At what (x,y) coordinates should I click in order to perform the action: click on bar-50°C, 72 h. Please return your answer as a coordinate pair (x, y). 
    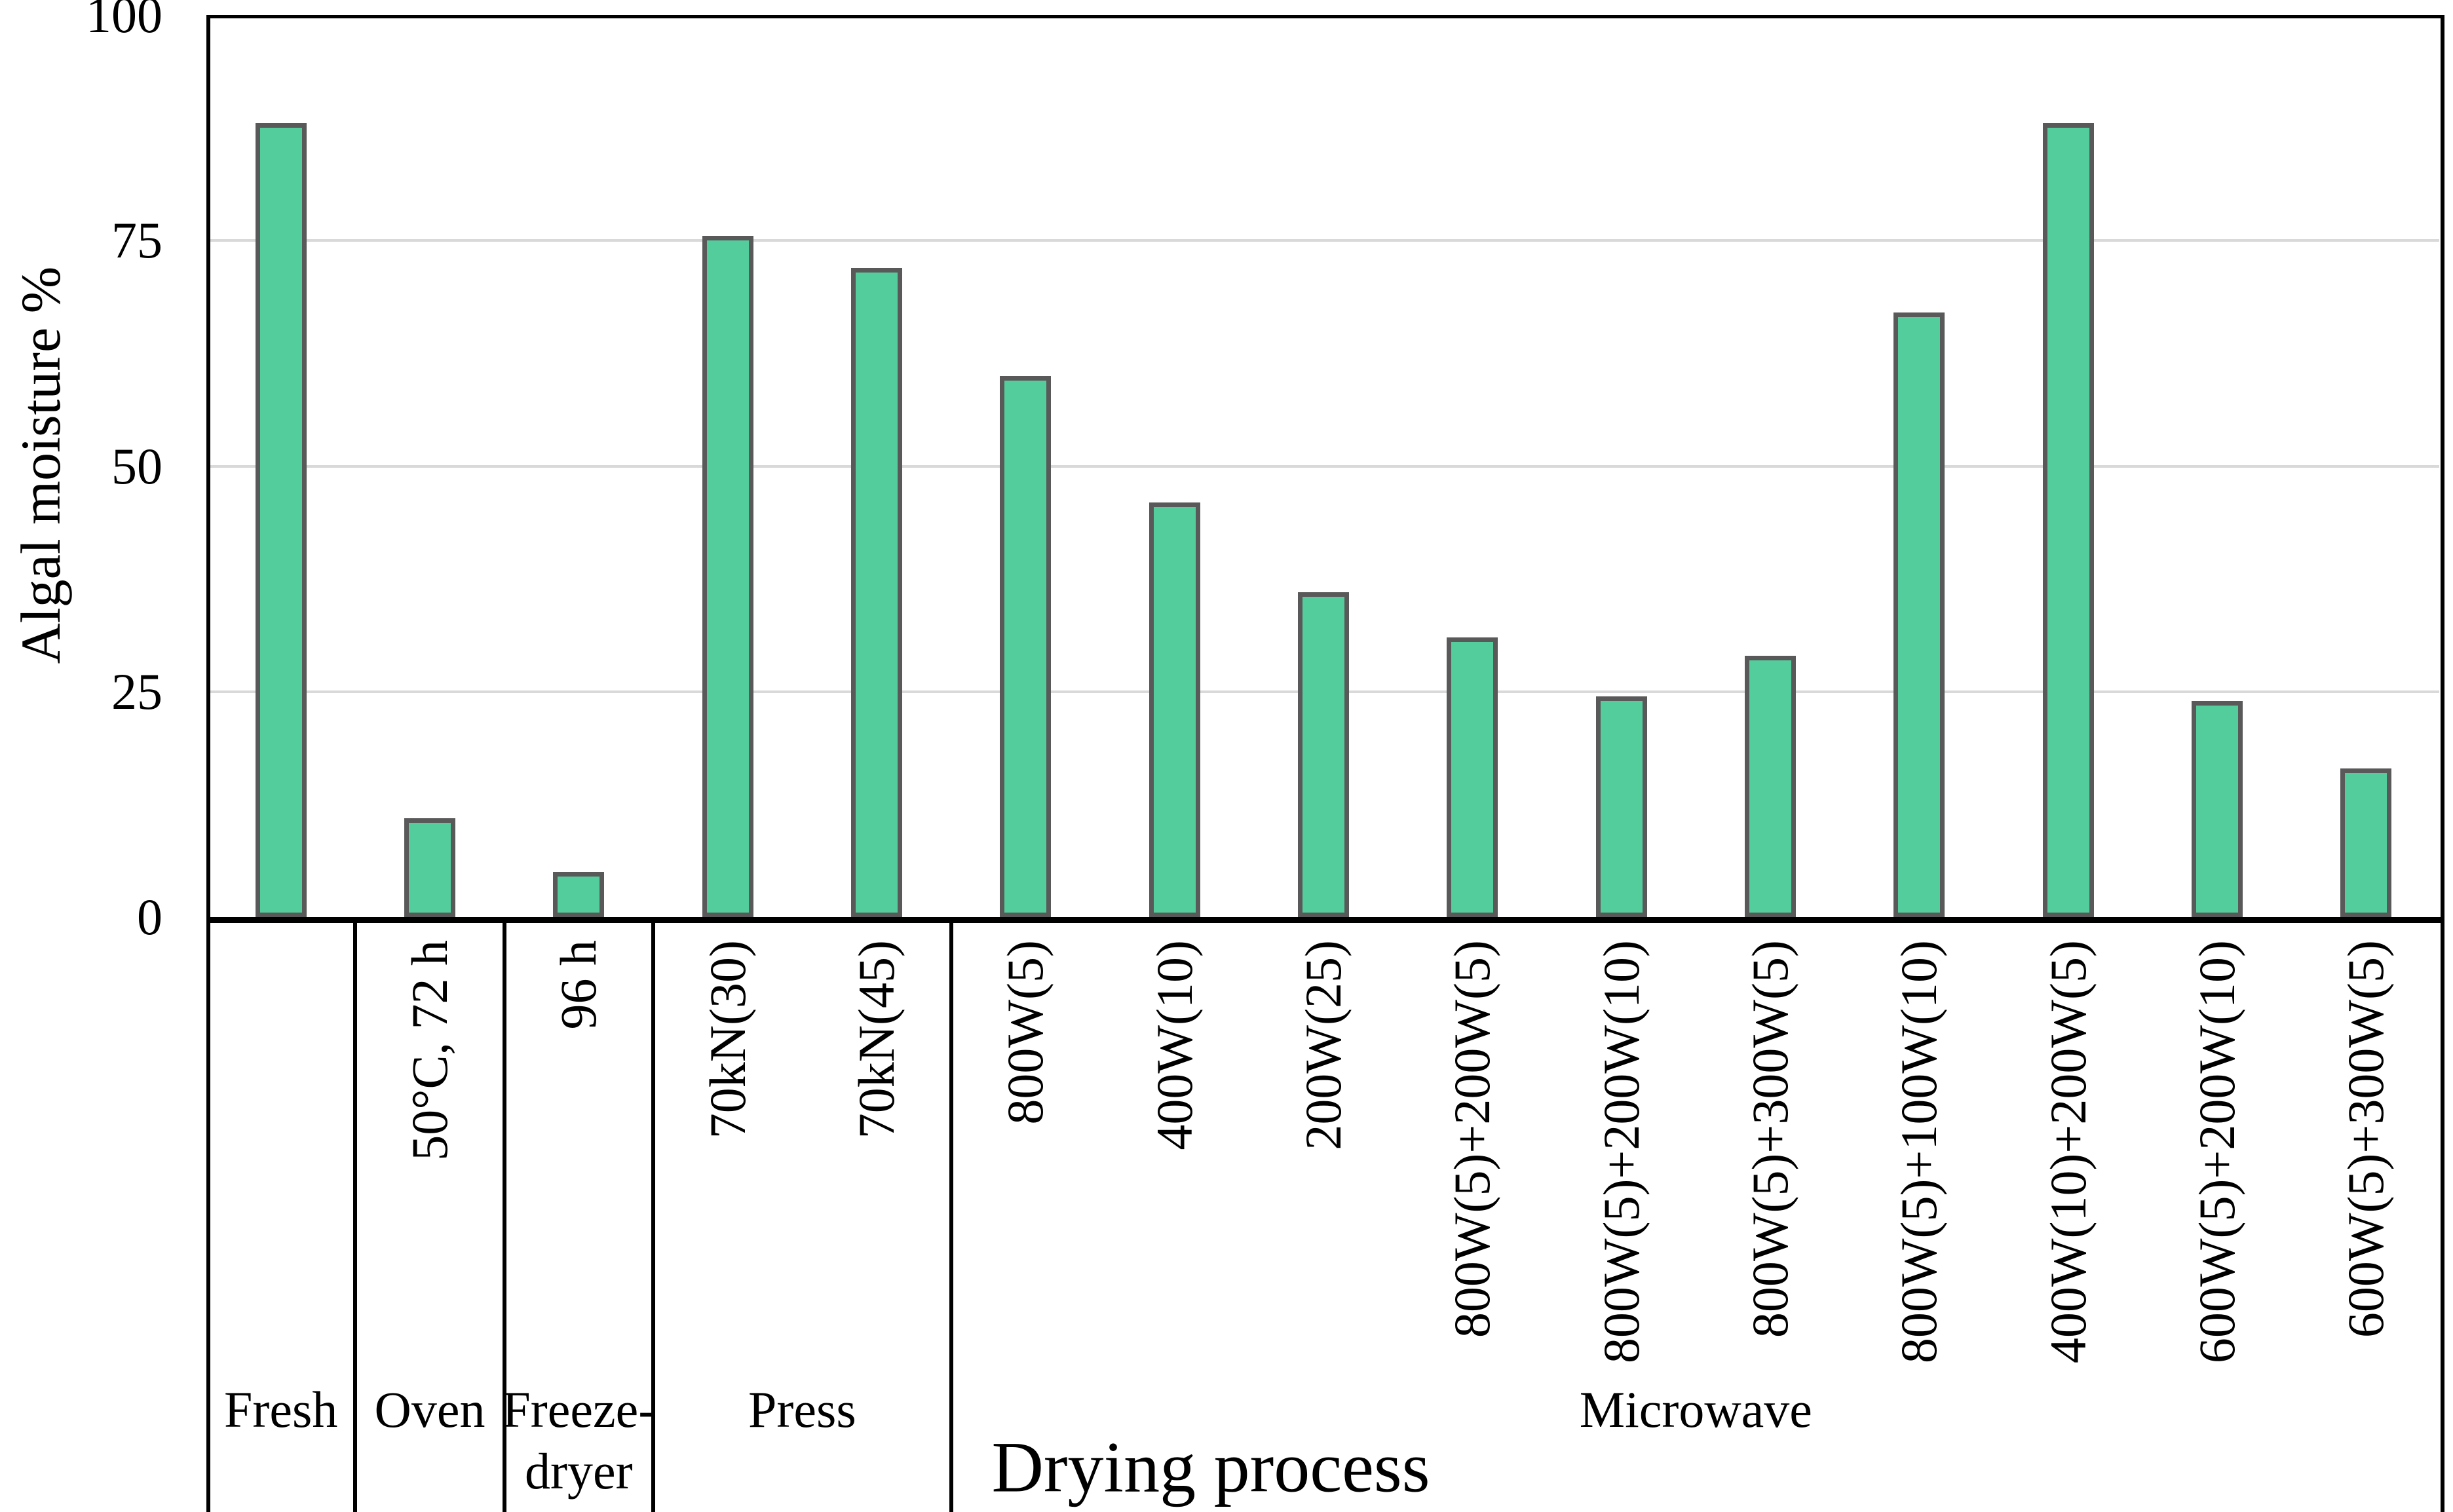
    Looking at the image, I should click on (429, 868).